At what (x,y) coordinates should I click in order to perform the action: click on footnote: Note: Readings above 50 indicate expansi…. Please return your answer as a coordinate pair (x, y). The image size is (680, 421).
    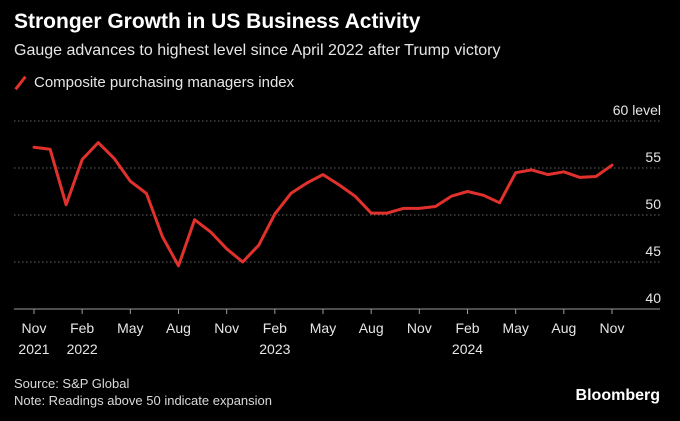
    Looking at the image, I should click on (143, 400).